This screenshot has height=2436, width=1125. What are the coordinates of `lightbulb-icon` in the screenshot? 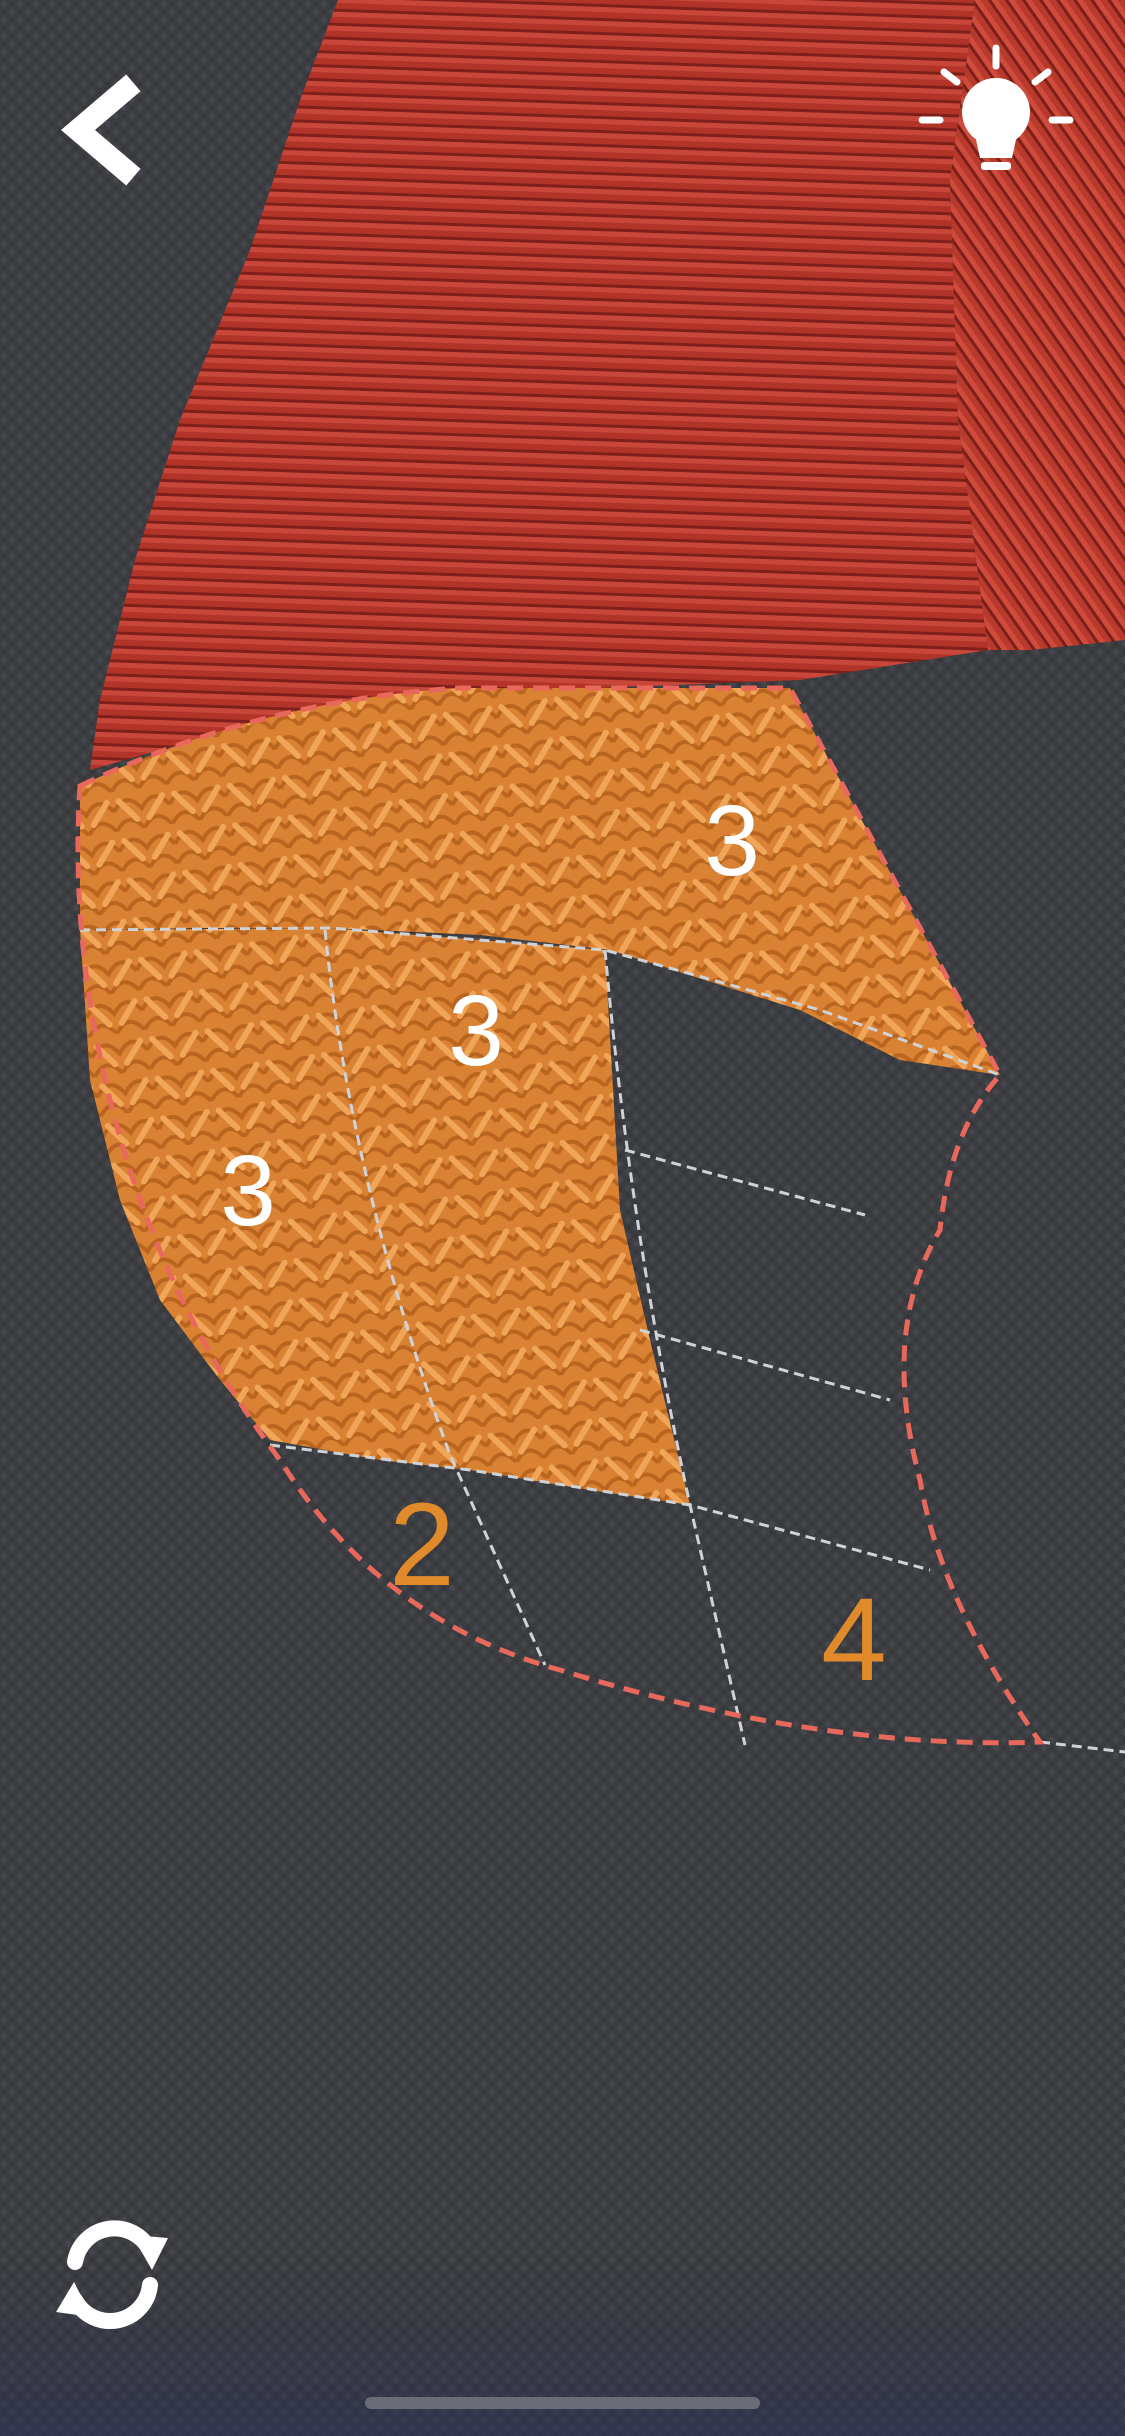 It's located at (996, 107).